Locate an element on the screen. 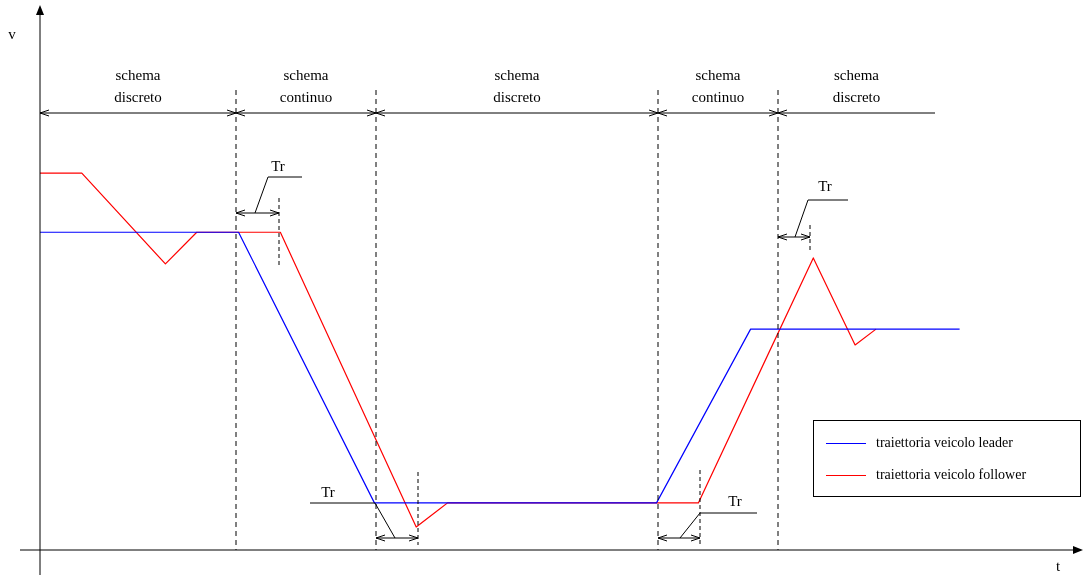 Image resolution: width=1090 pixels, height=575 pixels. x-axis-title: t is located at coordinates (1058, 566).